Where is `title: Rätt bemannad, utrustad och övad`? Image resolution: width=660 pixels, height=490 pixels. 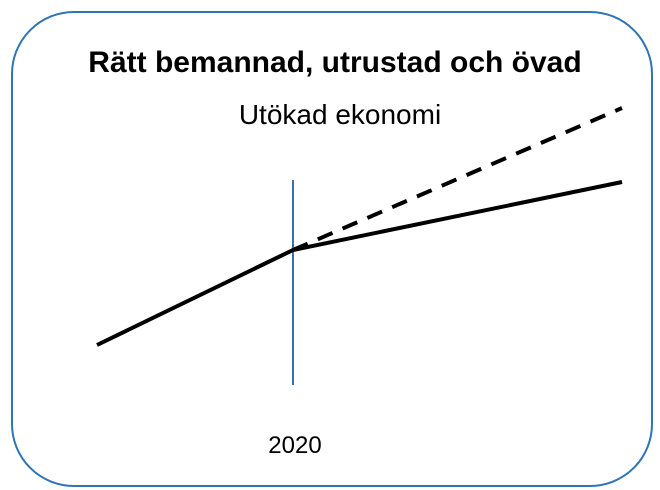 title: Rätt bemannad, utrustad och övad is located at coordinates (334, 62).